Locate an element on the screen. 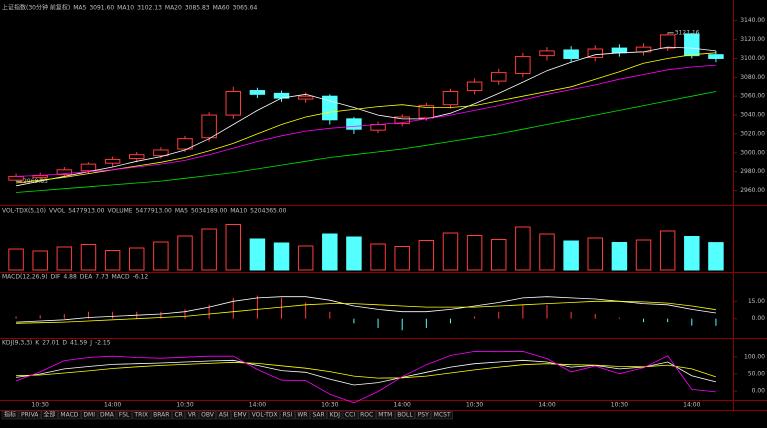 The height and width of the screenshot is (428, 767). tab: BRAR is located at coordinates (161, 415).